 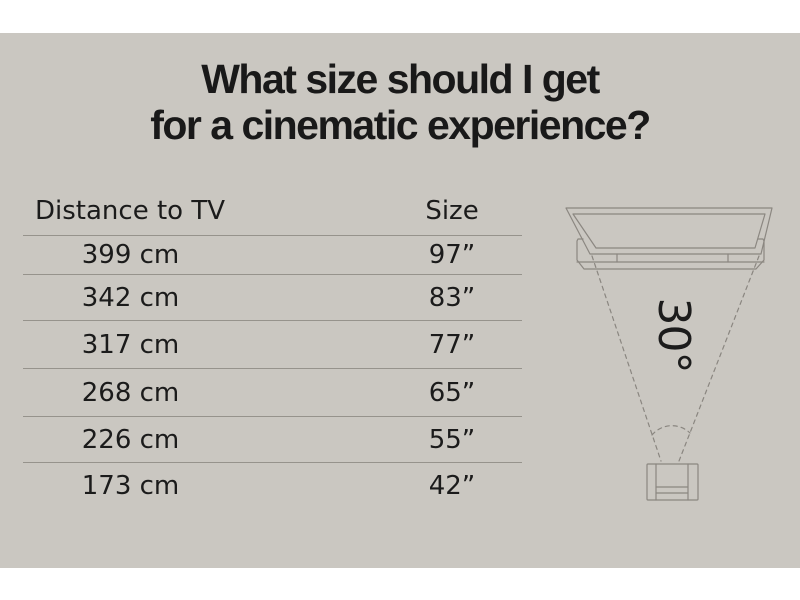 What do you see at coordinates (272, 485) in the screenshot?
I see `table-row: 173 cm 42”` at bounding box center [272, 485].